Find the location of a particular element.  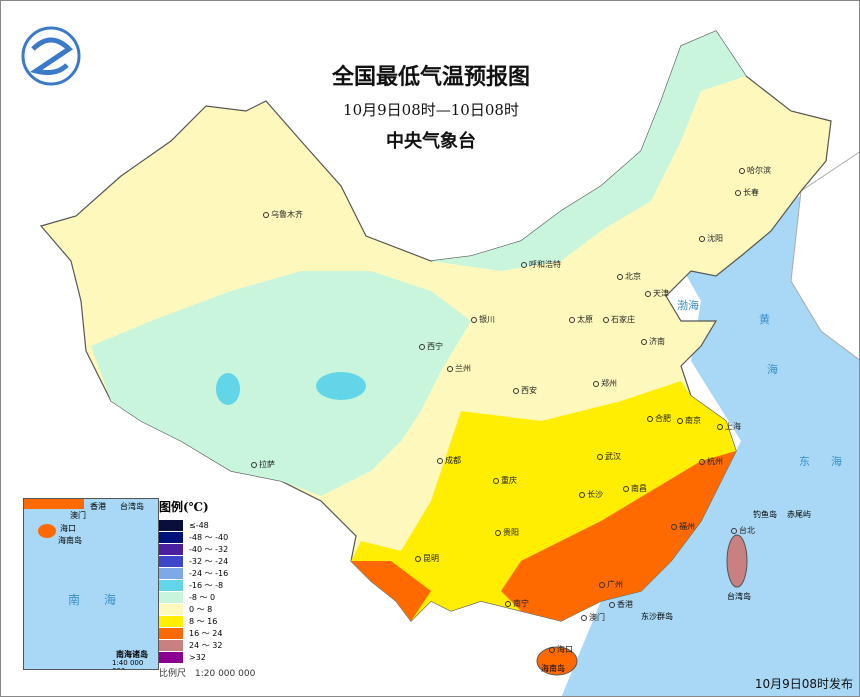

map-title: 全国最低气温预报图 is located at coordinates (430, 77).